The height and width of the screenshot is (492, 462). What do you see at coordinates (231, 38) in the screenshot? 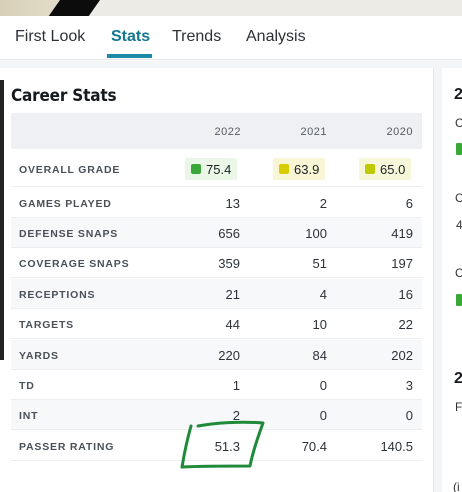
I see `tab-bar: First Look Stats Trends Analysis` at bounding box center [231, 38].